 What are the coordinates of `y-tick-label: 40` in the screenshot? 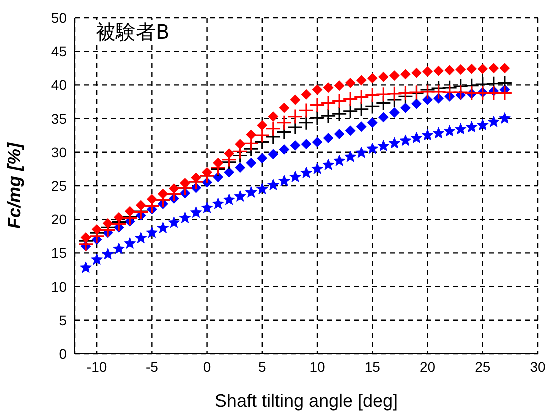 It's located at (59, 85).